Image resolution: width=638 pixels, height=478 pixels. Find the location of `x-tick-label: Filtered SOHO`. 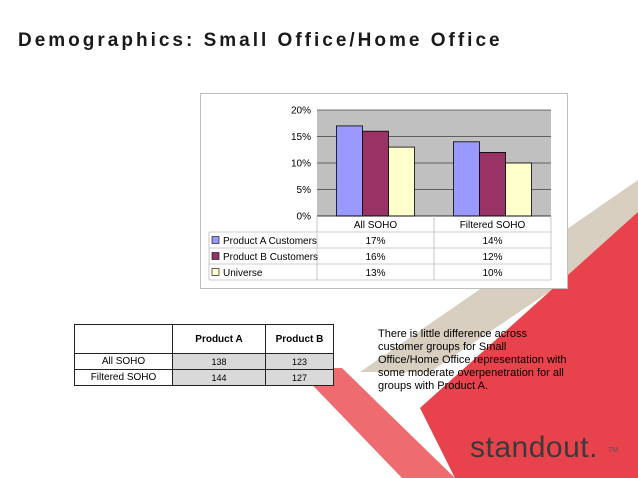

x-tick-label: Filtered SOHO is located at coordinates (493, 225).